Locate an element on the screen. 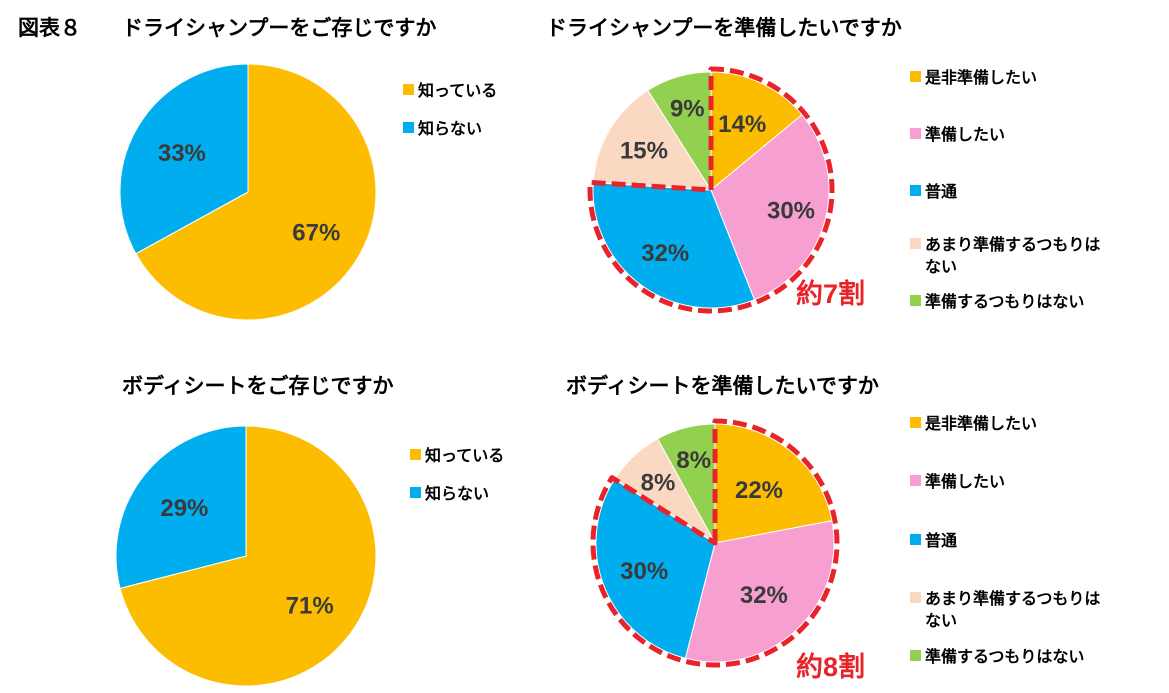 The width and height of the screenshot is (1169, 693). slice-value-label: 33% is located at coordinates (182, 153).